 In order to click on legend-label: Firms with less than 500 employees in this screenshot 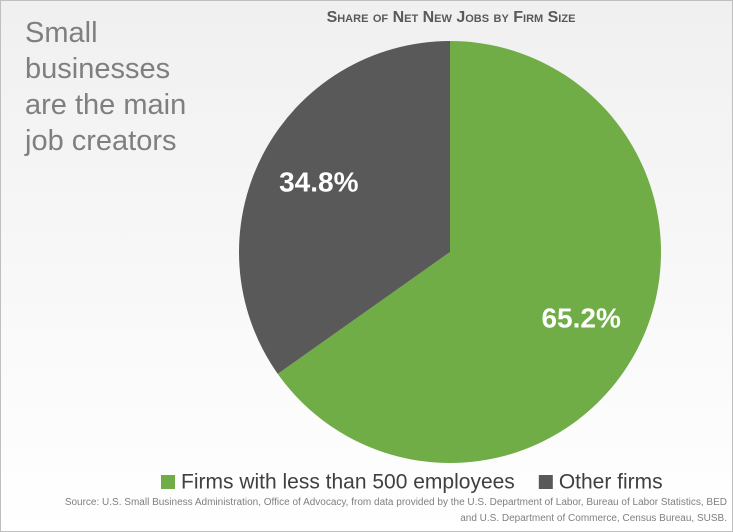, I will do `click(348, 482)`.